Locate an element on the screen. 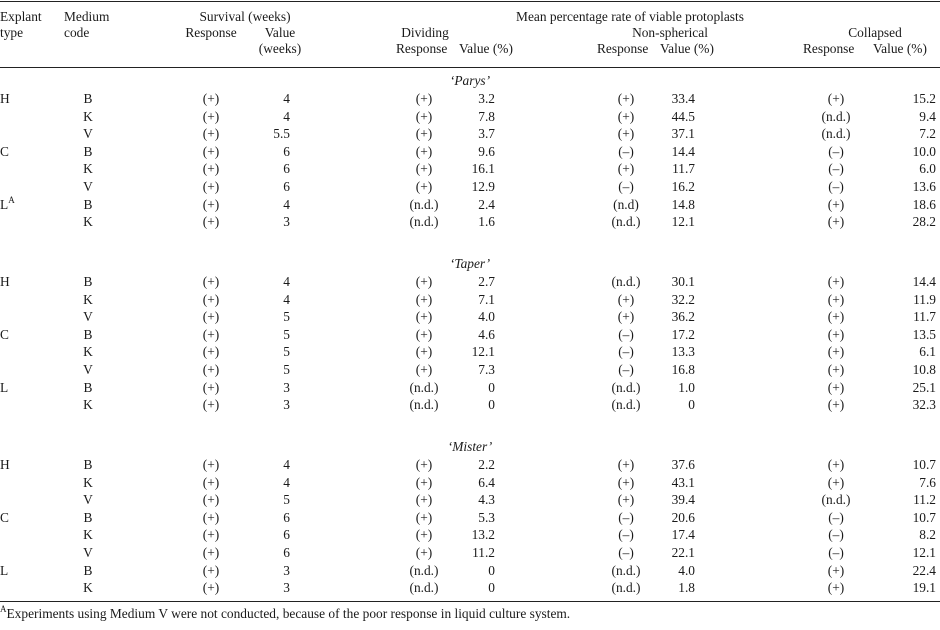 The width and height of the screenshot is (940, 630). header-survival-value-2: (weeks) is located at coordinates (280, 48).